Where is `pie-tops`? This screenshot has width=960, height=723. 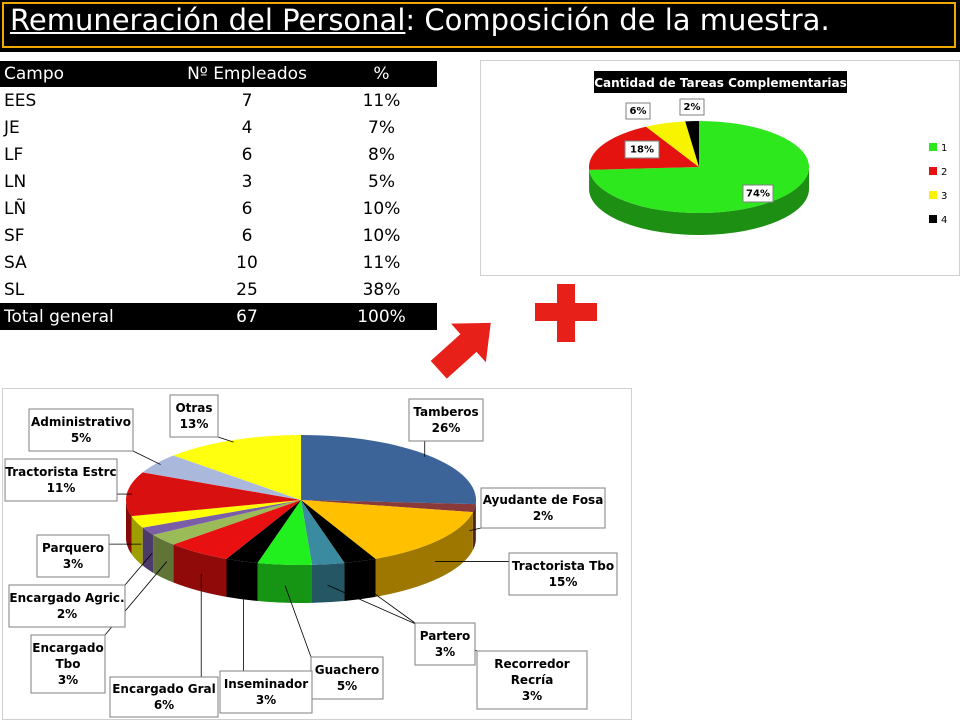
pie-tops is located at coordinates (301, 500).